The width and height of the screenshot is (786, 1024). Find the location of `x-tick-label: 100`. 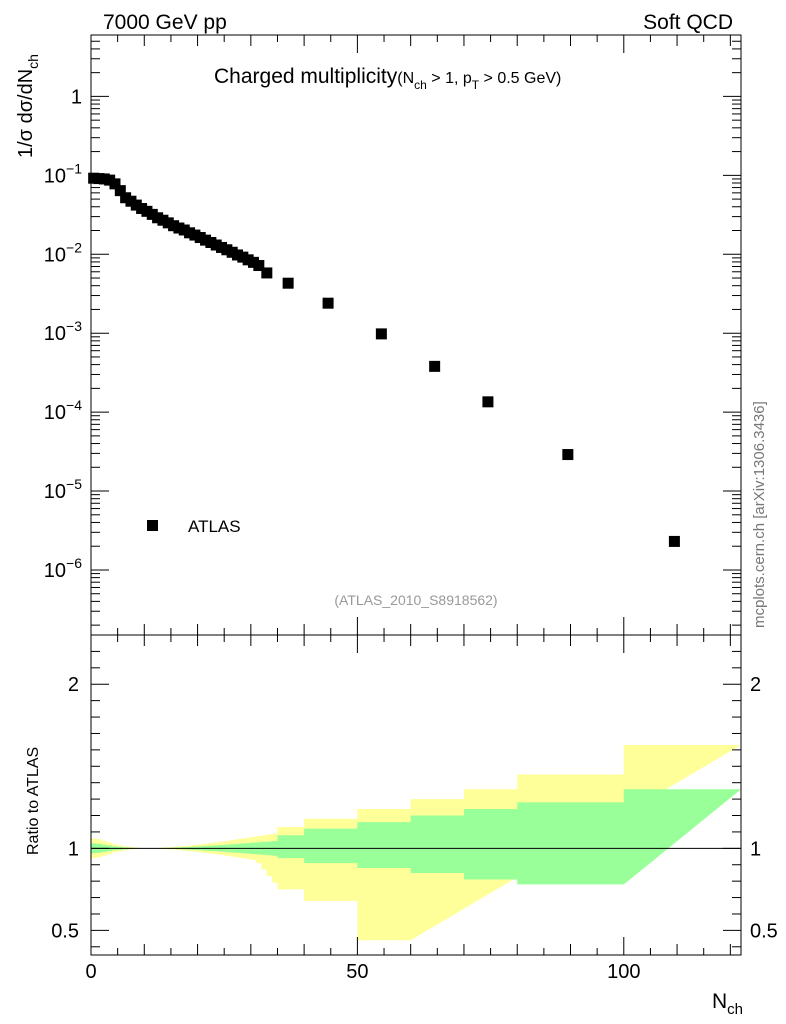

x-tick-label: 100 is located at coordinates (623, 972).